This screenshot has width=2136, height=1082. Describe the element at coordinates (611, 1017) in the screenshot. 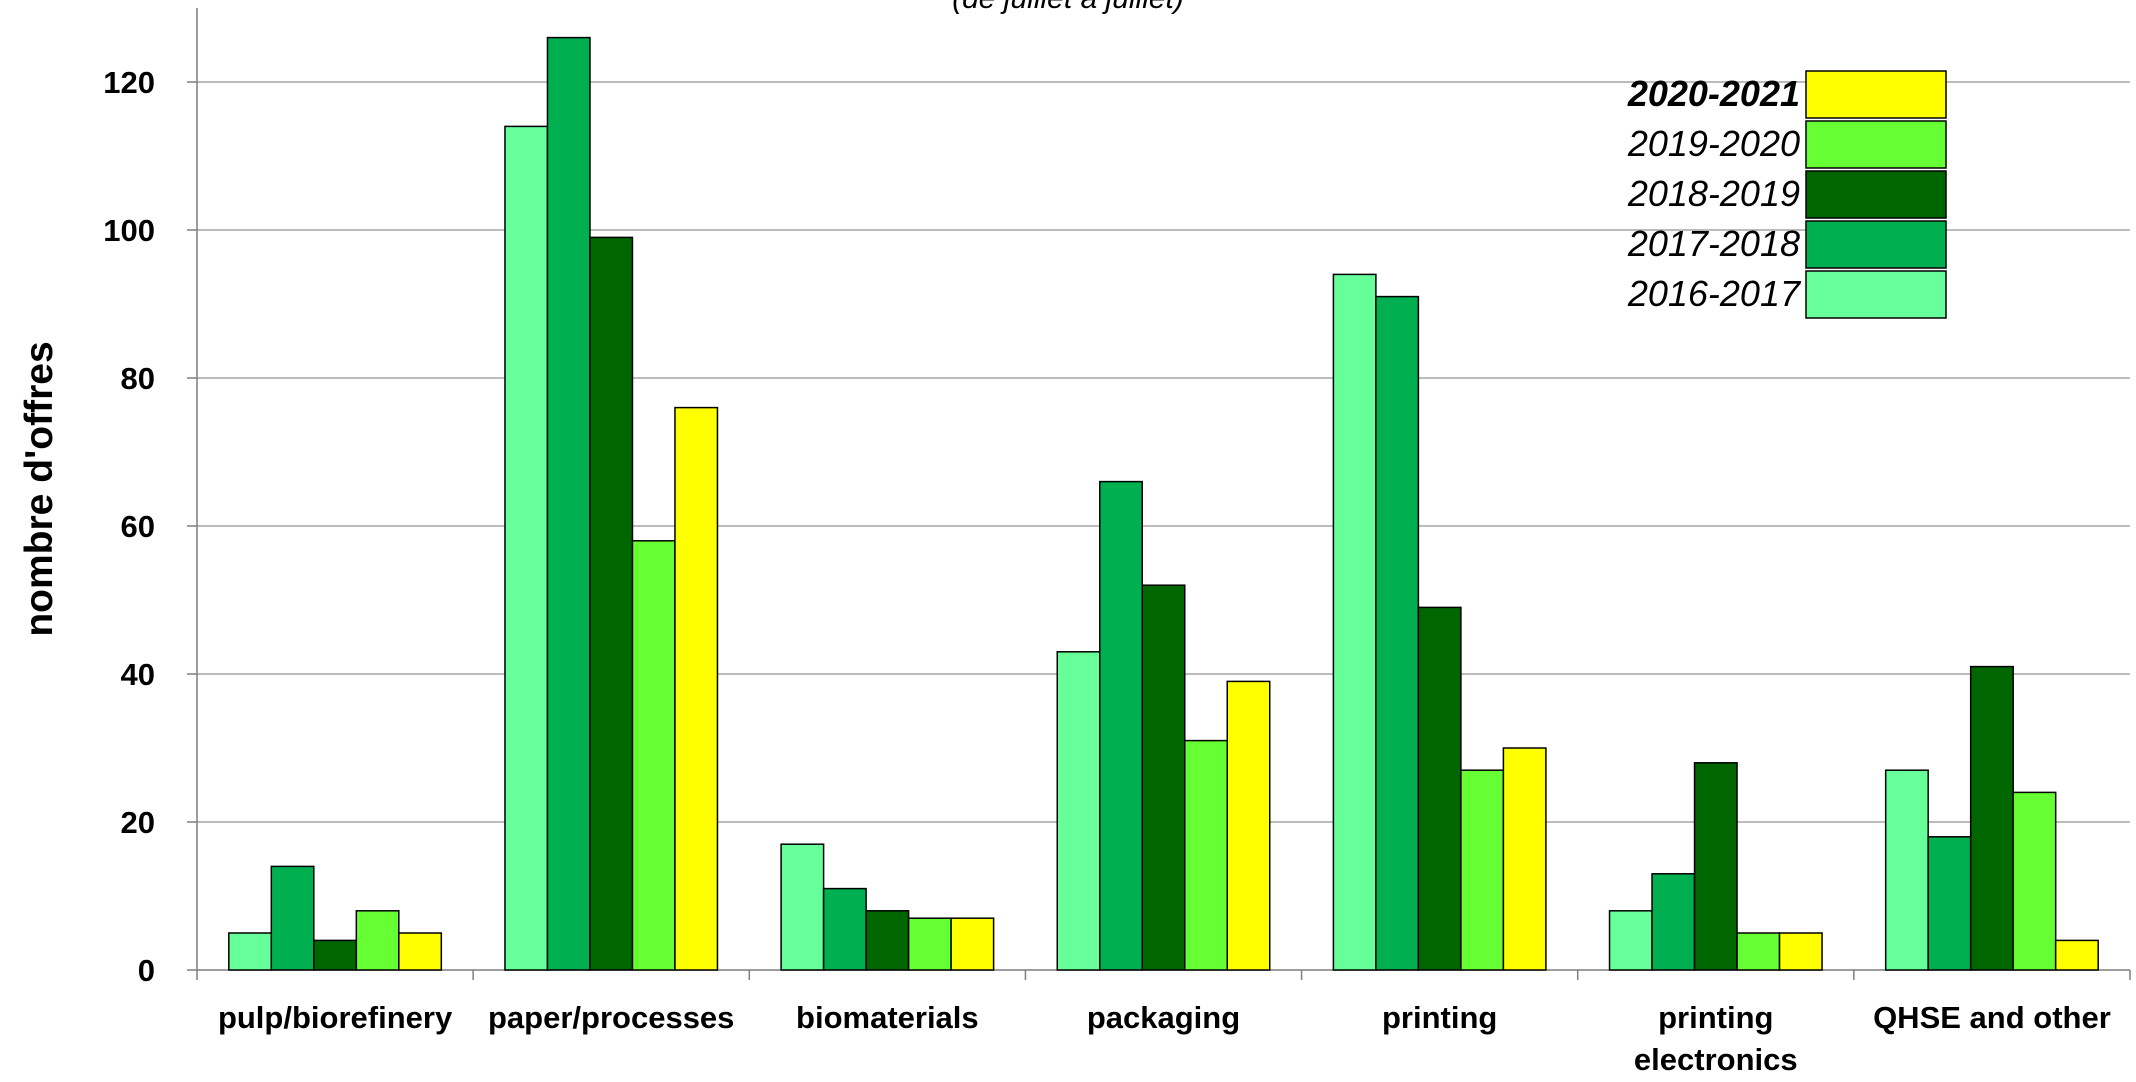

I see `x-tick-label: paper/processes` at that location.